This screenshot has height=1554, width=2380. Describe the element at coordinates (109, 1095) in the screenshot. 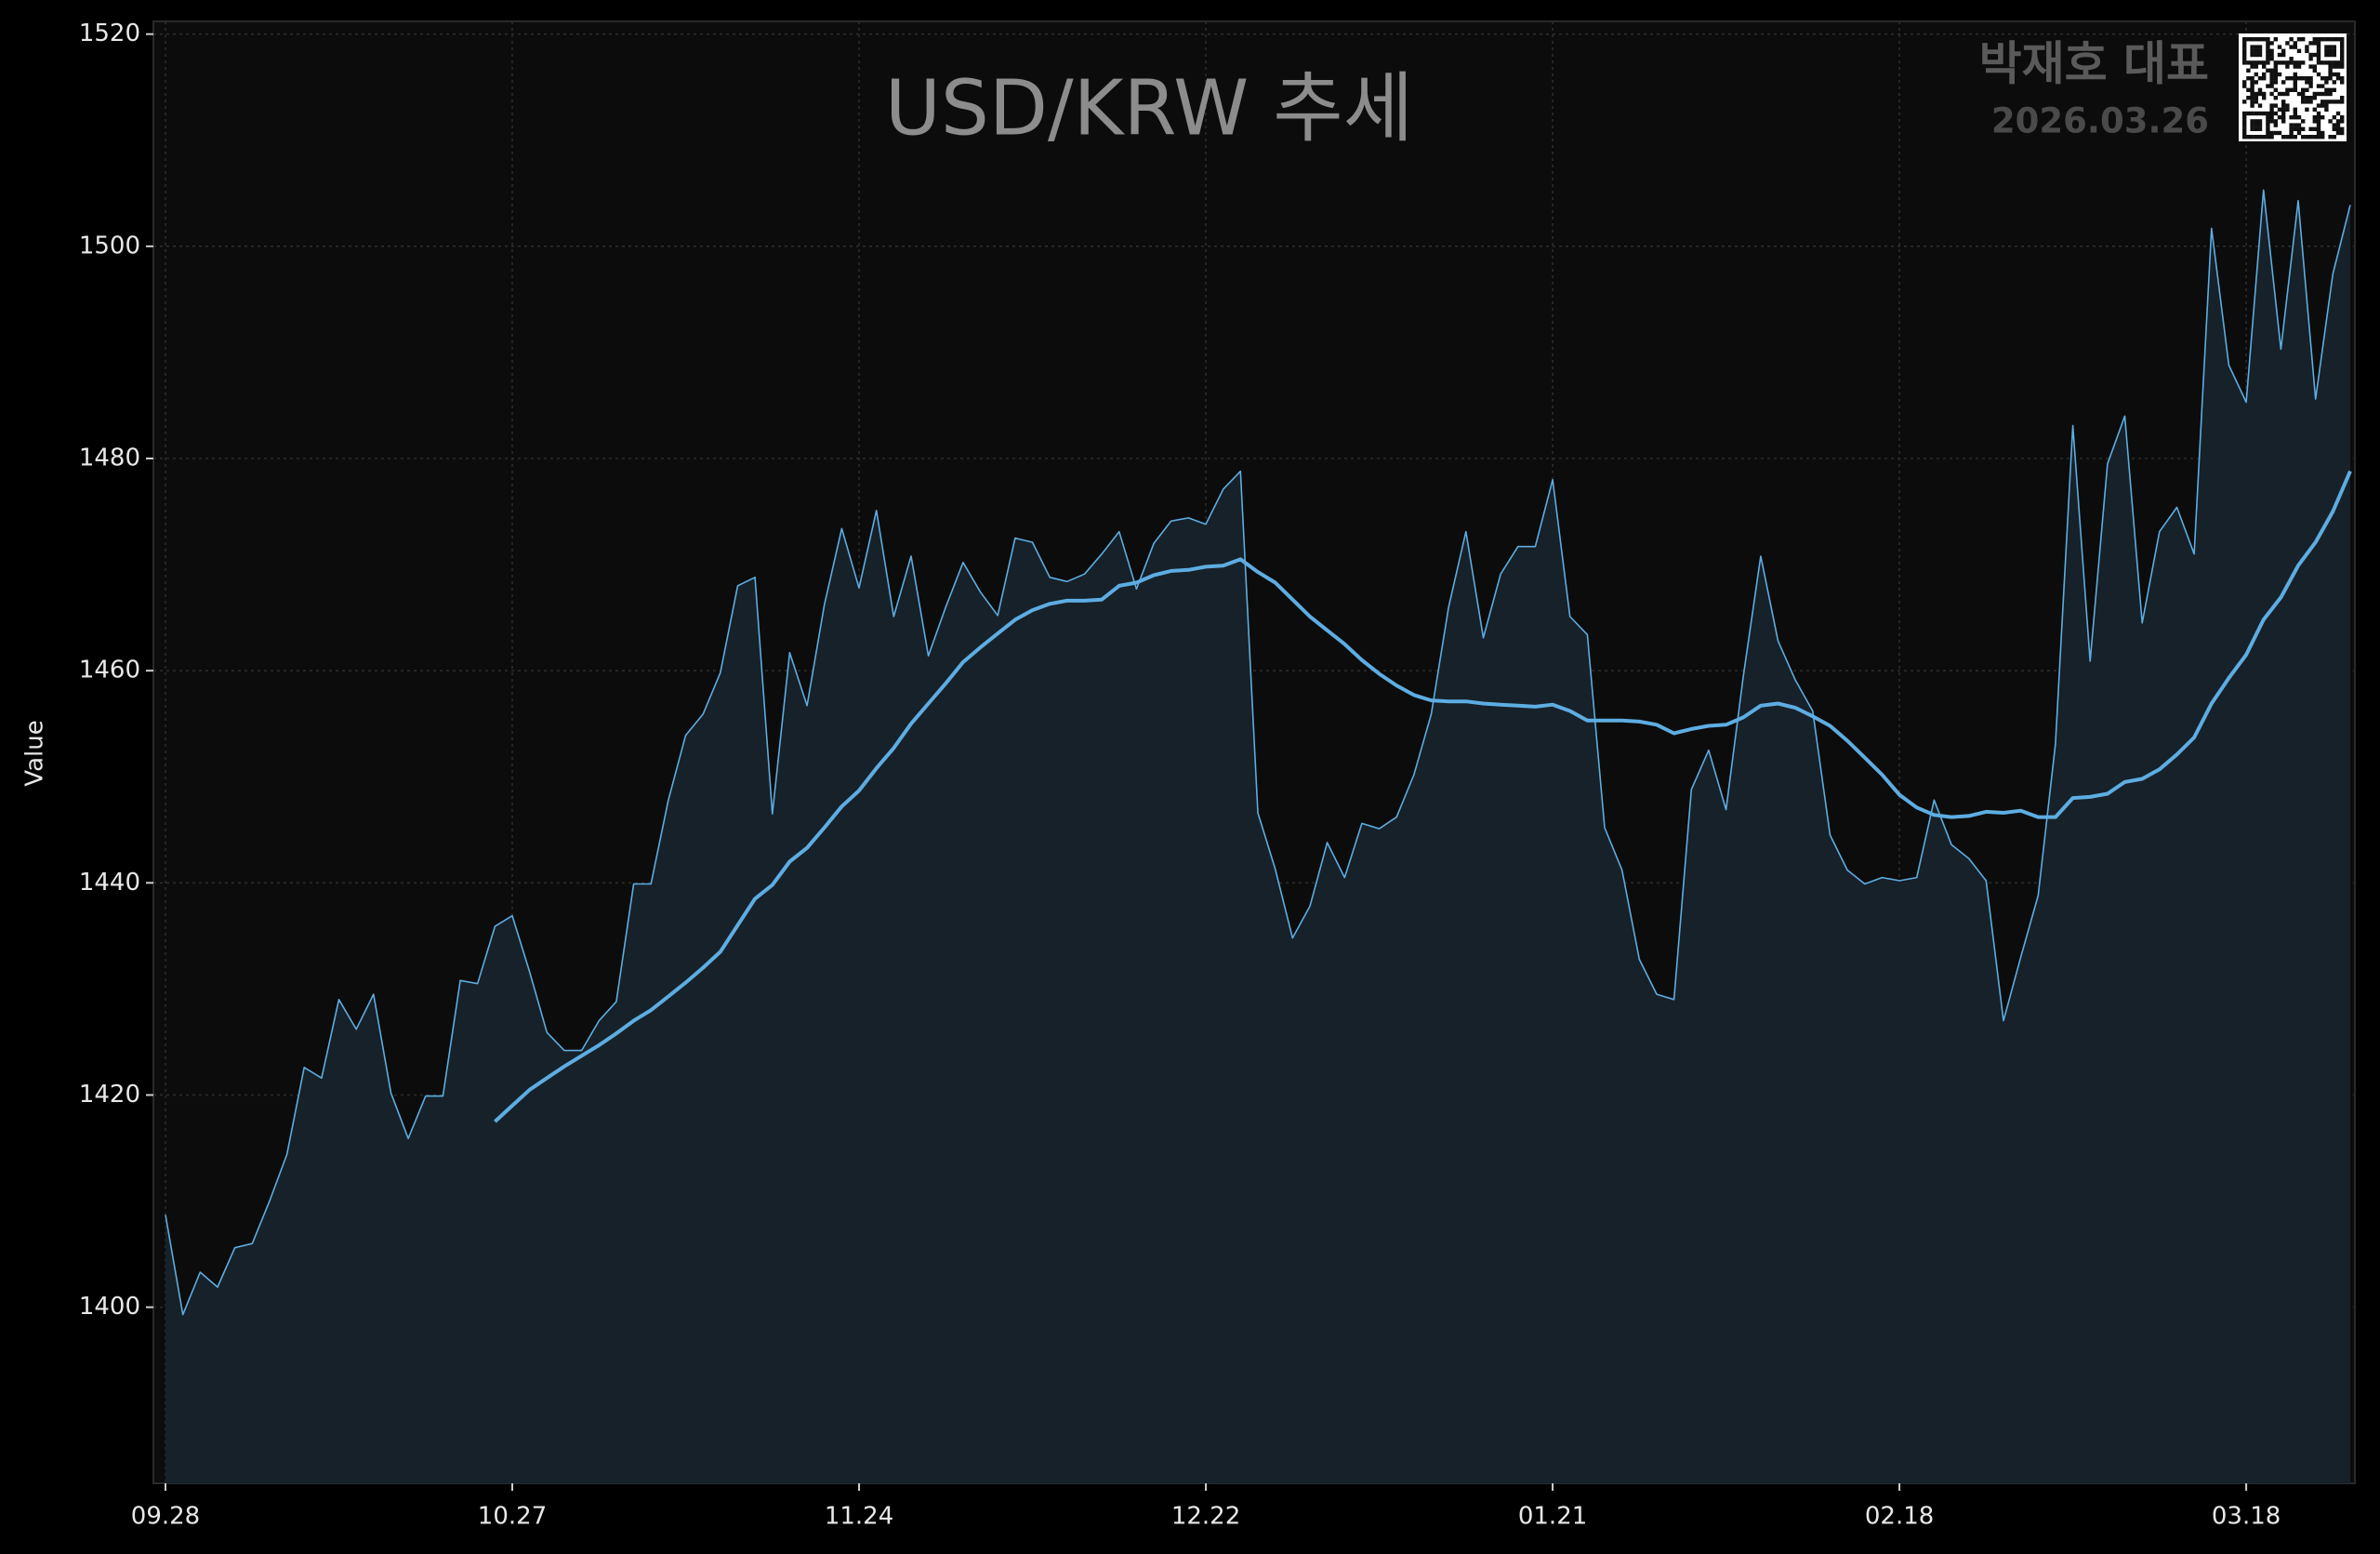

I see `y-tick-label: 1420` at that location.